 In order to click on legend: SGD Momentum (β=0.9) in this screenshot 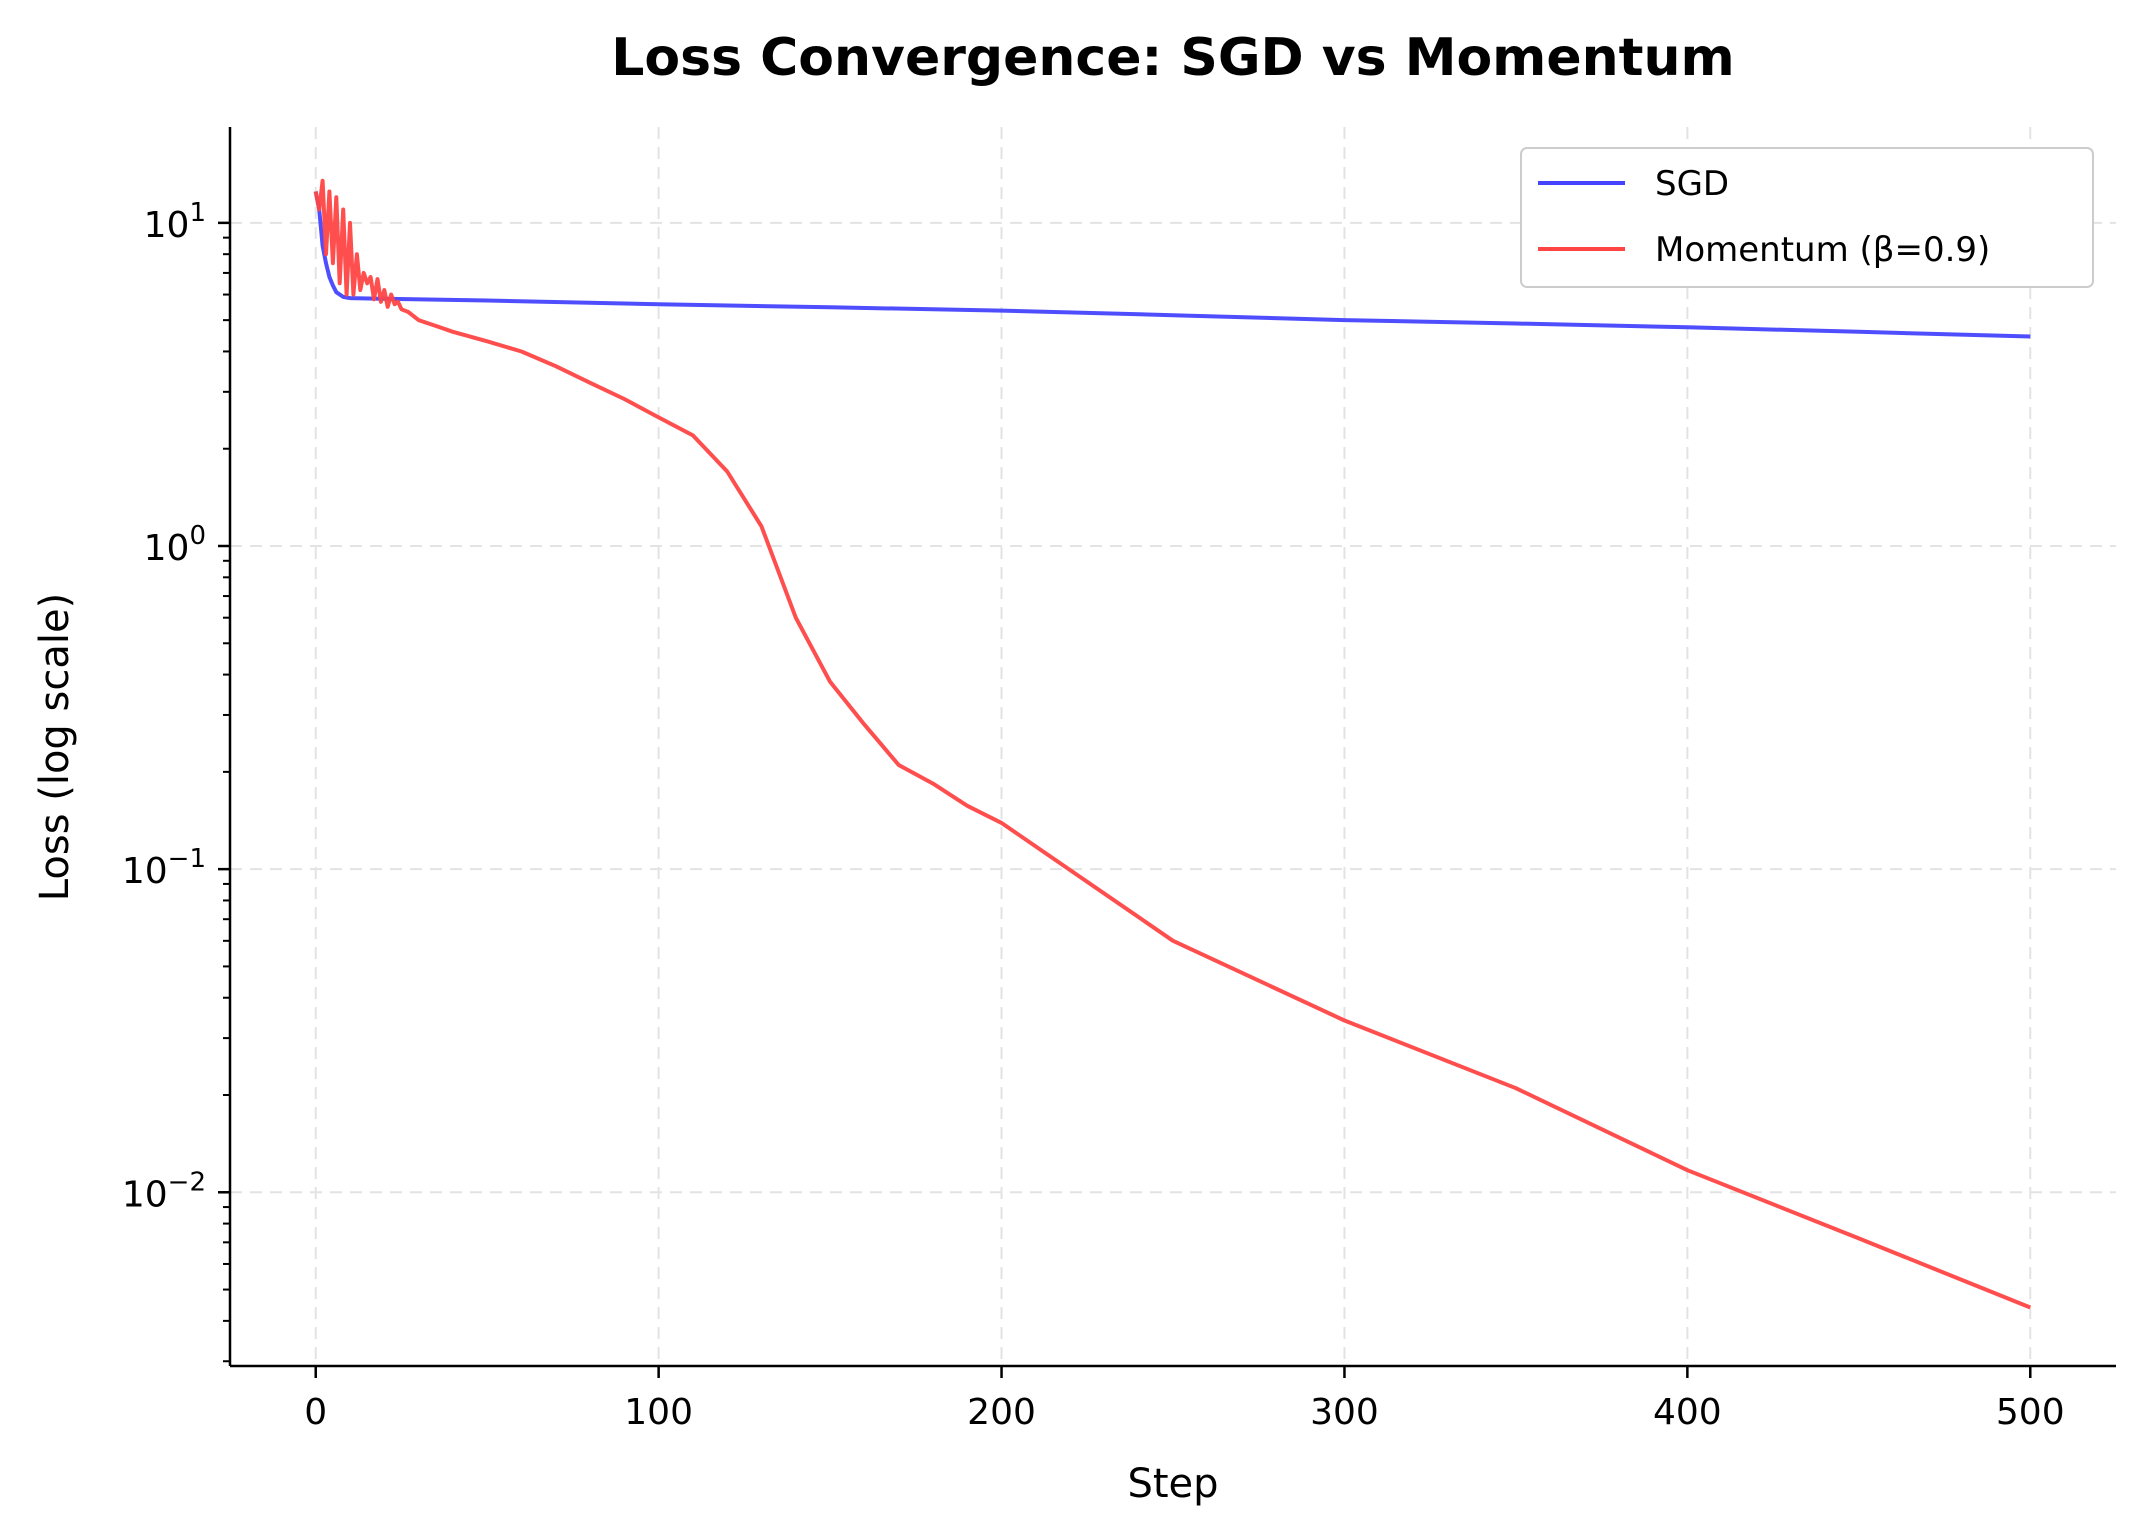, I will do `click(1807, 217)`.